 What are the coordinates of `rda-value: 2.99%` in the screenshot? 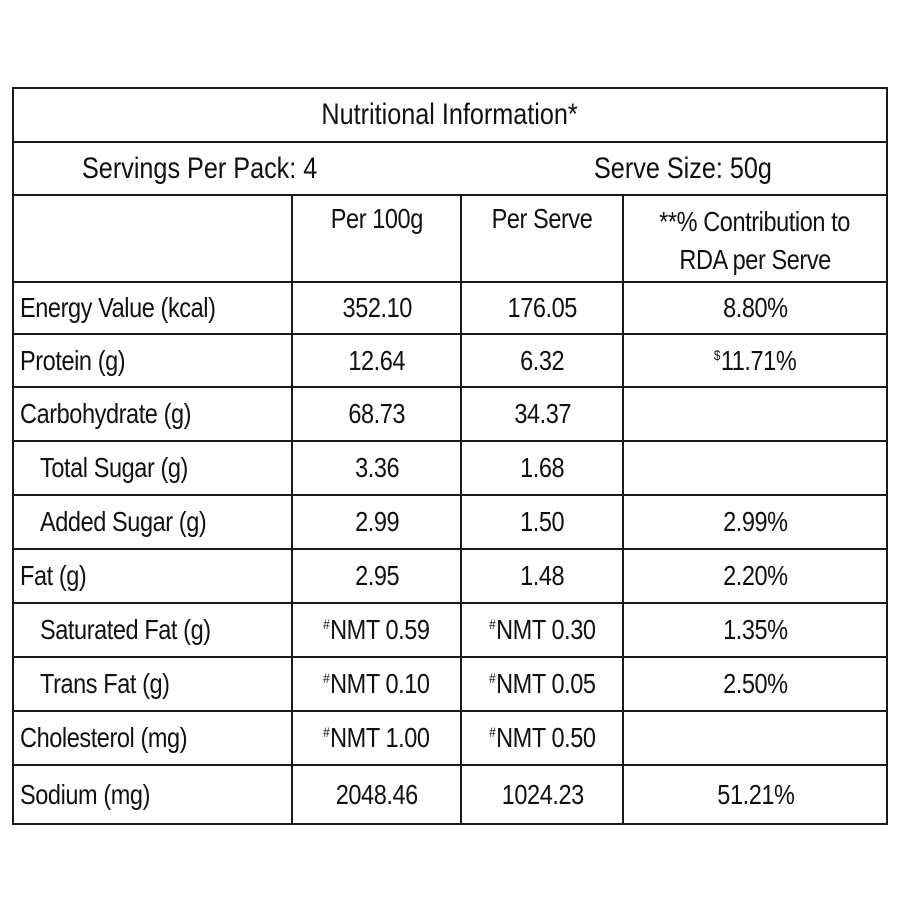 It's located at (755, 521).